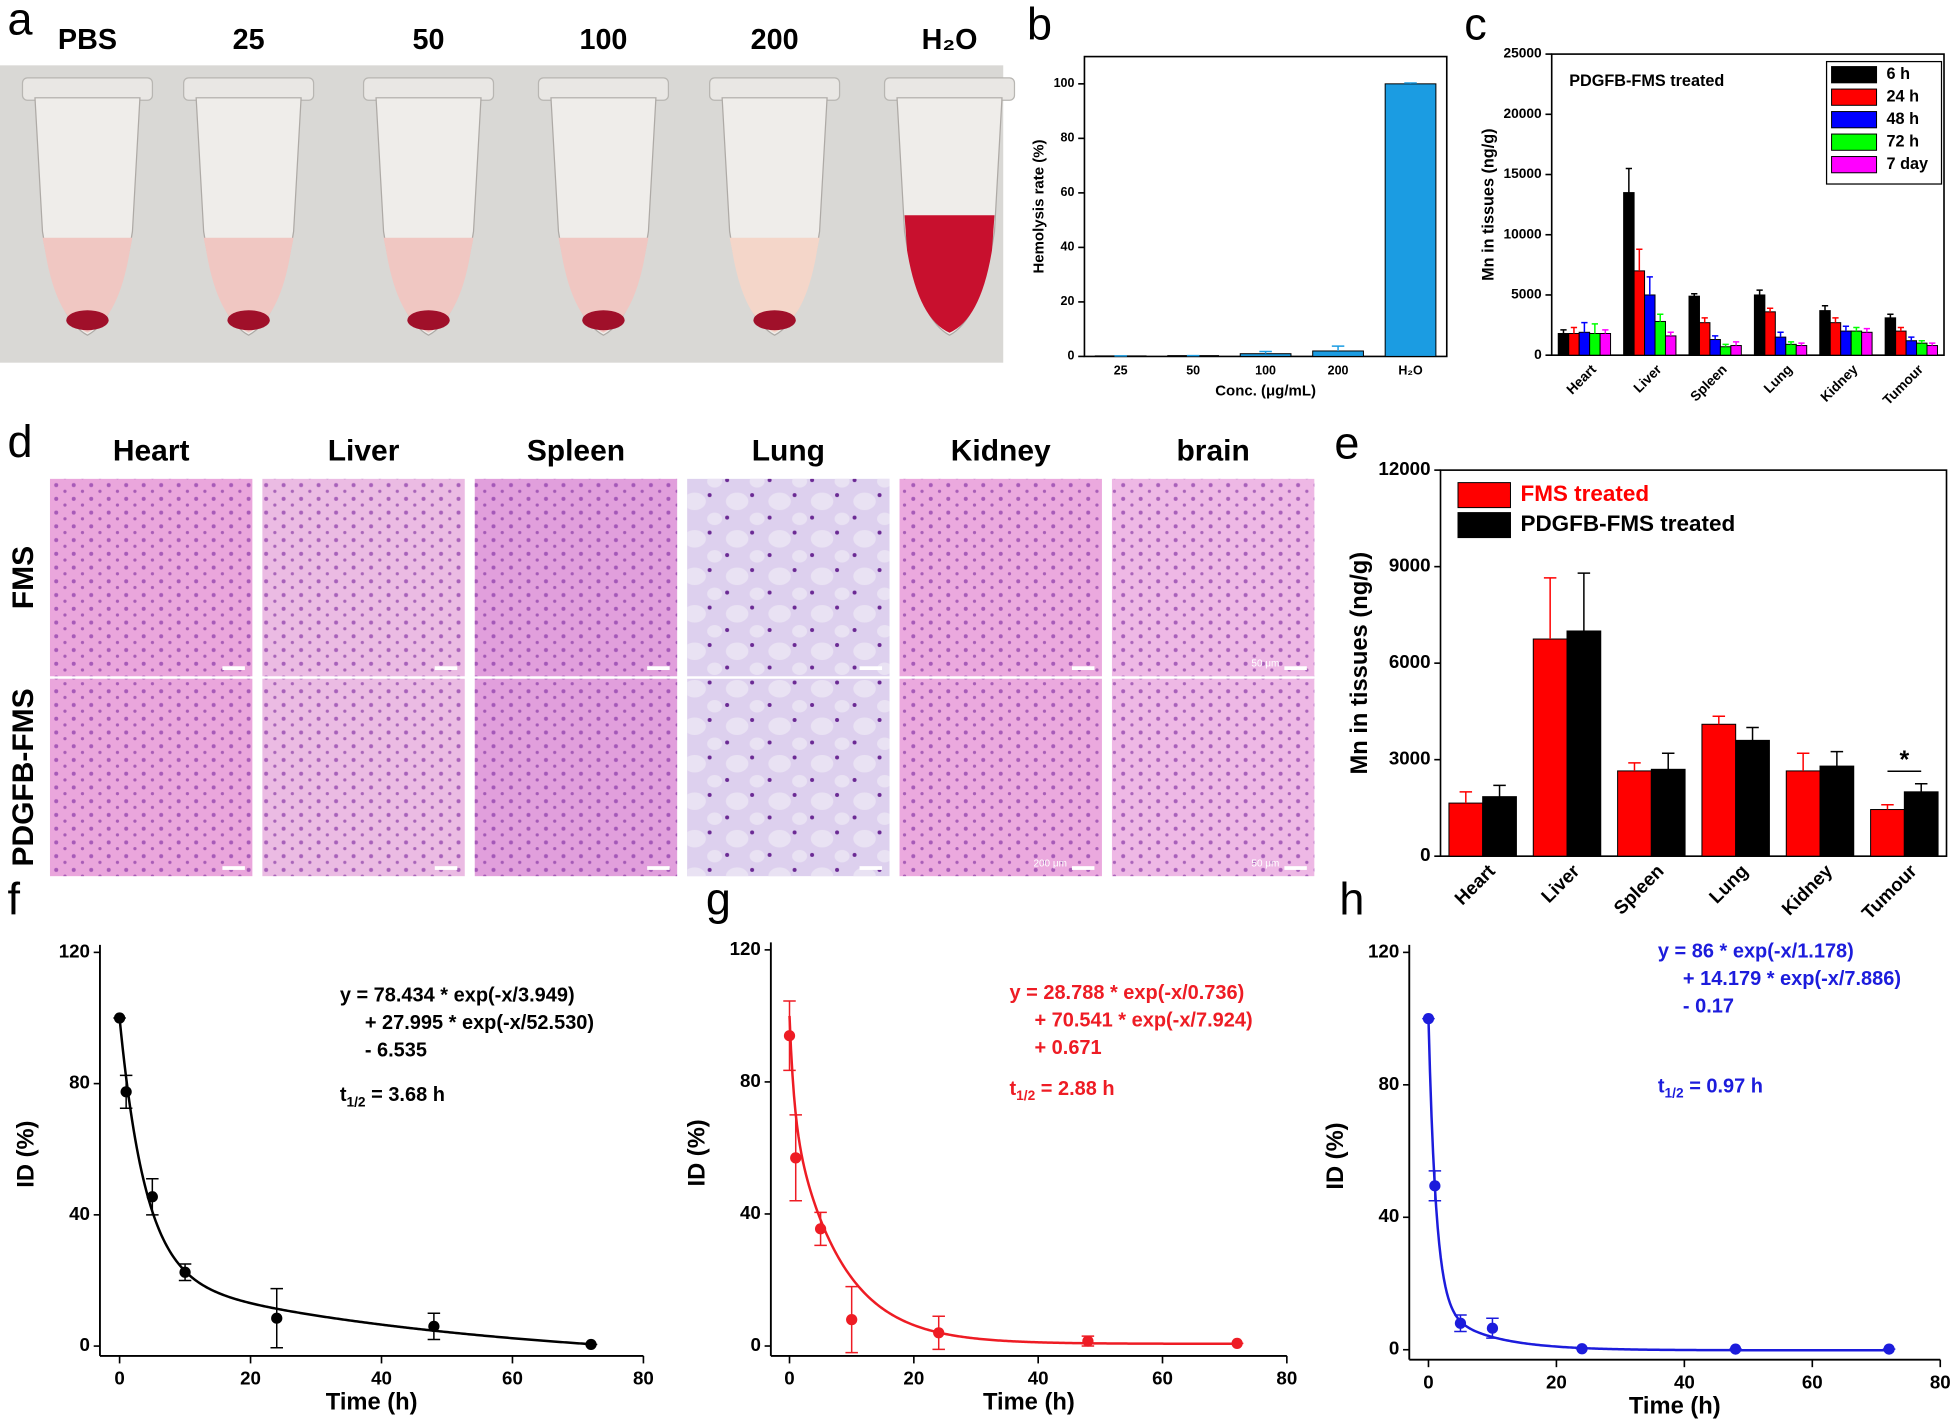 This screenshot has width=1959, height=1420. Describe the element at coordinates (1904, 760) in the screenshot. I see `annotation: *` at that location.